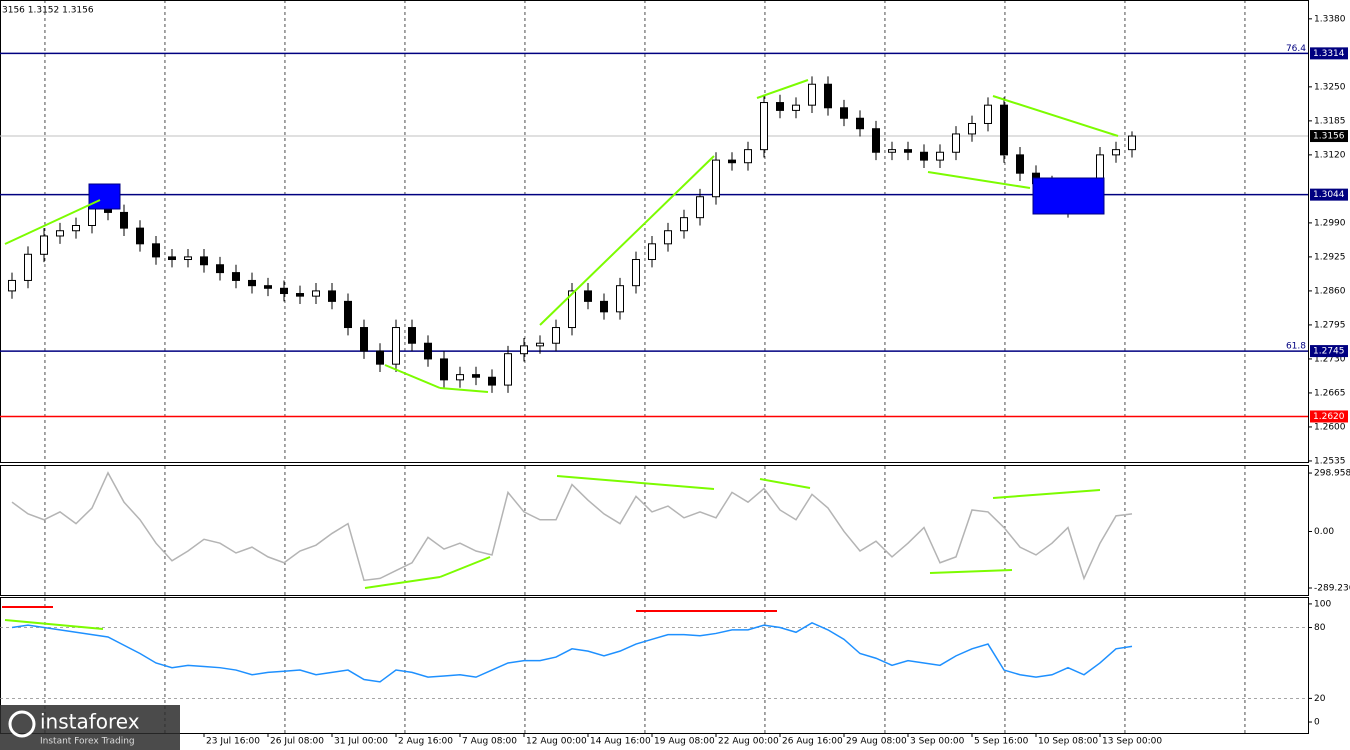  Describe the element at coordinates (425, 742) in the screenshot. I see `x-tick-label: 2 Aug 16:00` at that location.